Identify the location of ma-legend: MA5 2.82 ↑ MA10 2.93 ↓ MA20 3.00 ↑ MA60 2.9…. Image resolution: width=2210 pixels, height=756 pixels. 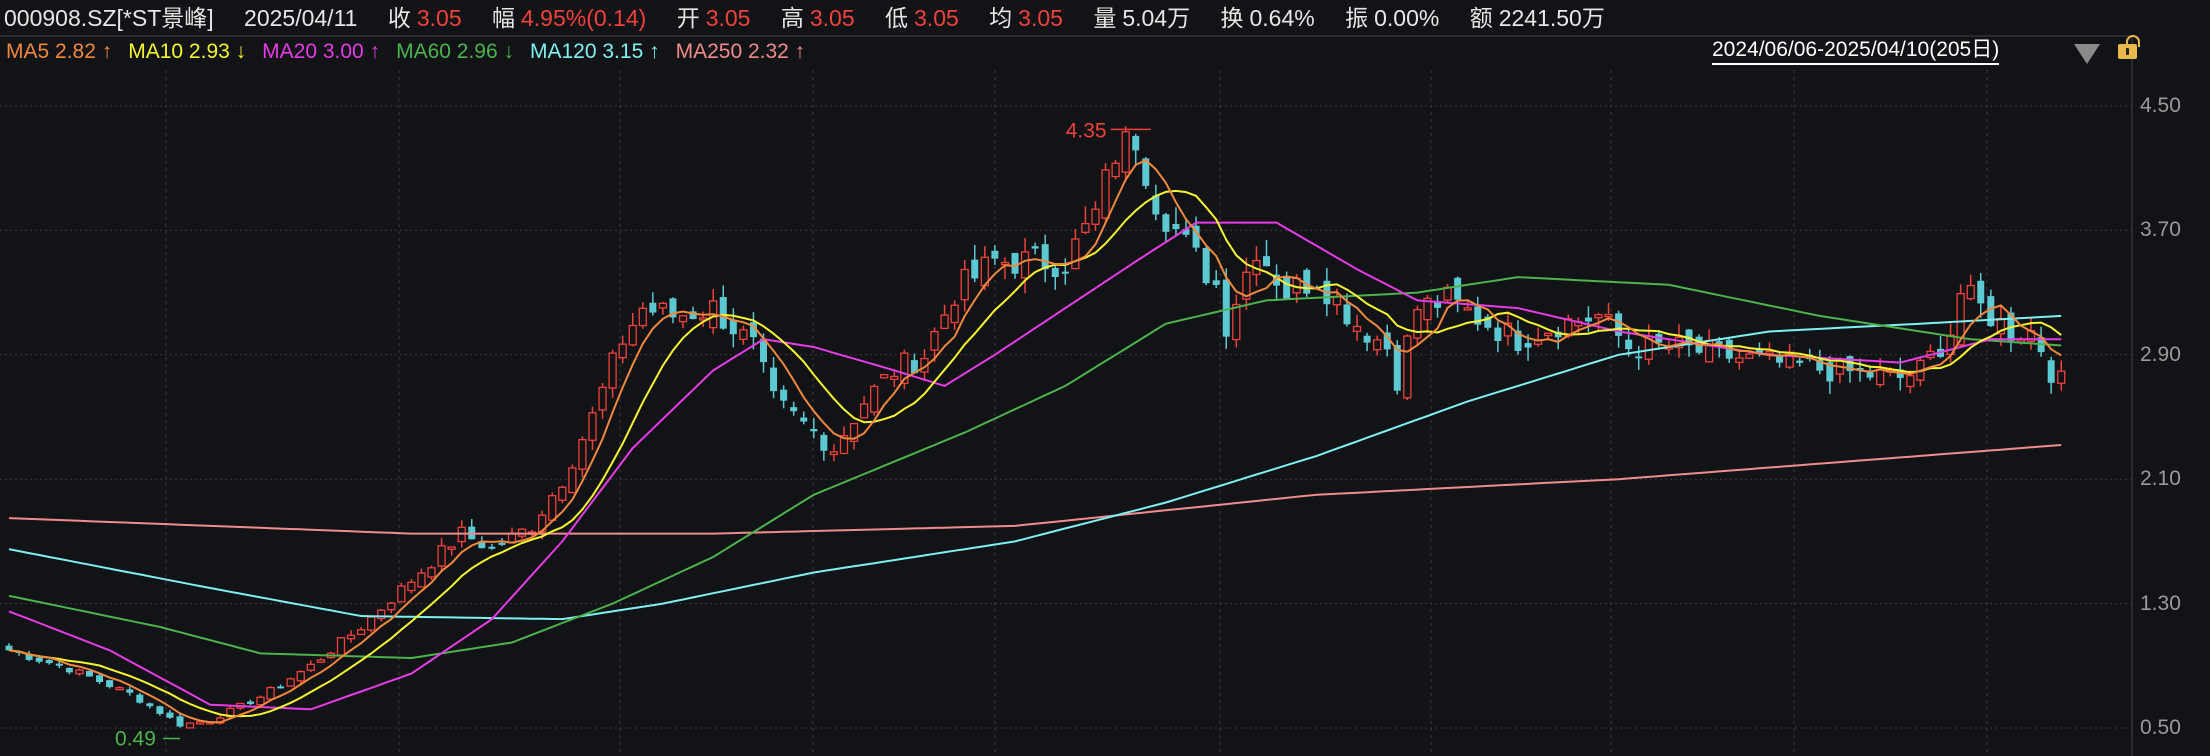
(413, 52).